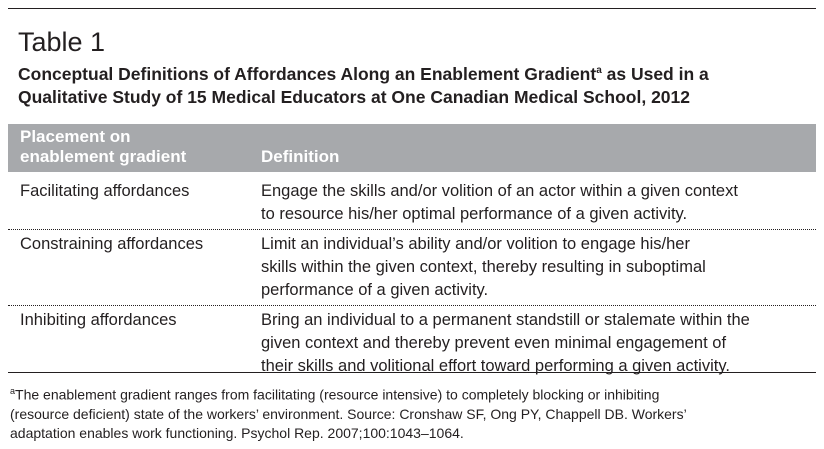 This screenshot has height=449, width=824. I want to click on footnote-mark: a, so click(13, 391).